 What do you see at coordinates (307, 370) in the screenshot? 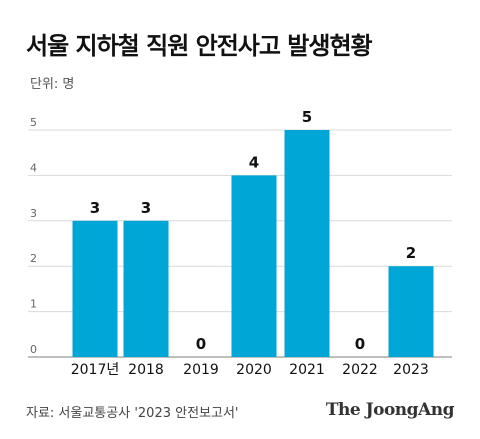
I see `x-tick-label: 2021` at bounding box center [307, 370].